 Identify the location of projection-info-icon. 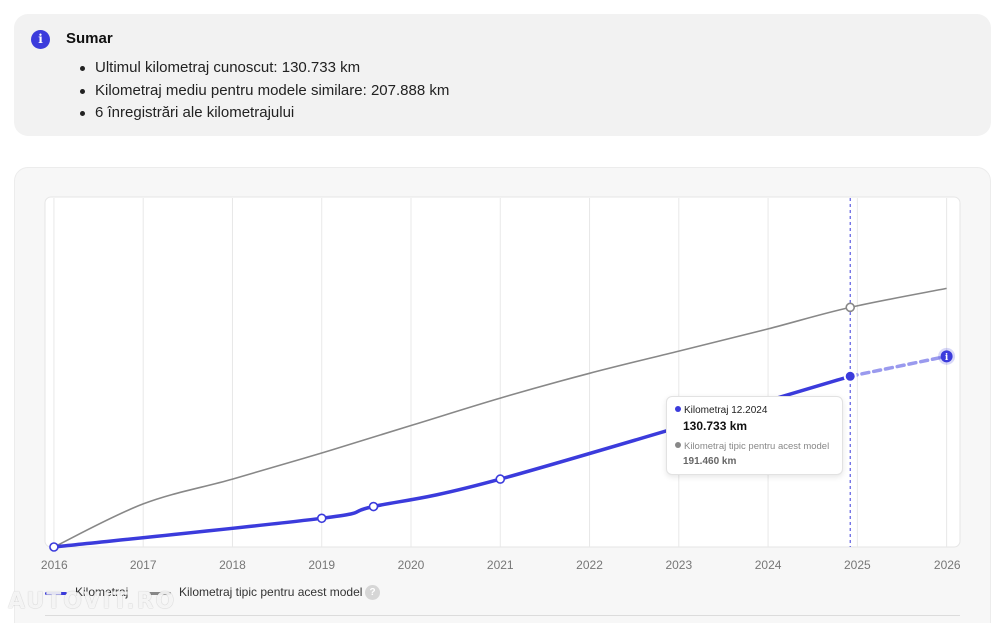
(946, 356).